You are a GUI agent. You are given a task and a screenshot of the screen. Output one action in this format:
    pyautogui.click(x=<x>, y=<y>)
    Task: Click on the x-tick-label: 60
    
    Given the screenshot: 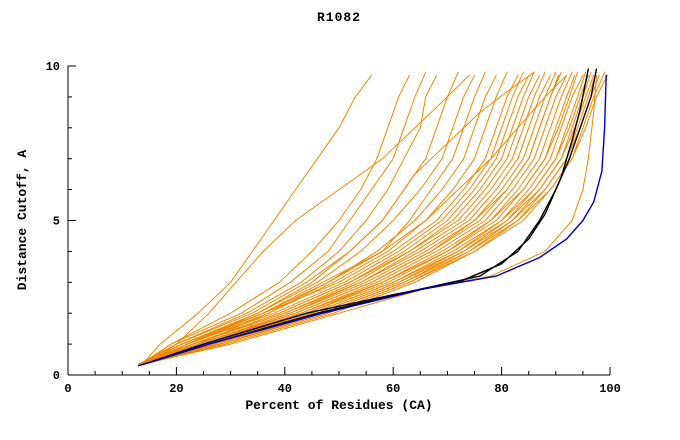 What is the action you would take?
    pyautogui.click(x=393, y=389)
    